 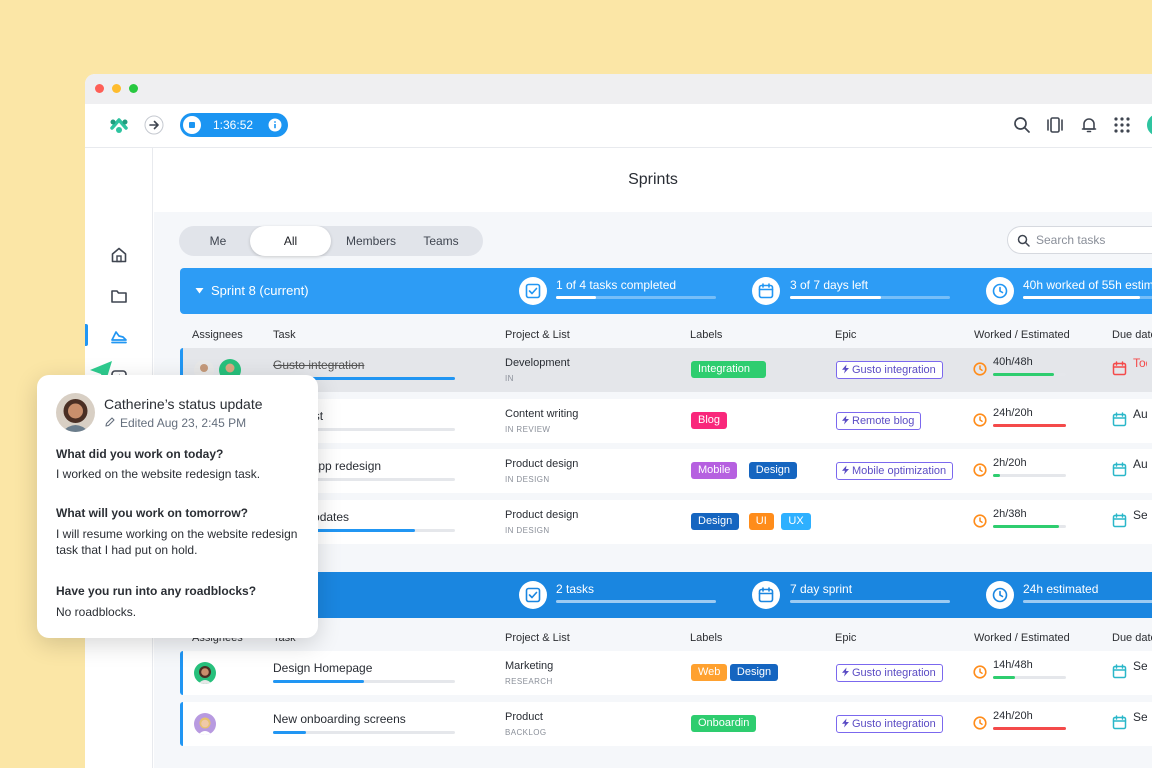 I want to click on col-task: Task, so click(x=284, y=335).